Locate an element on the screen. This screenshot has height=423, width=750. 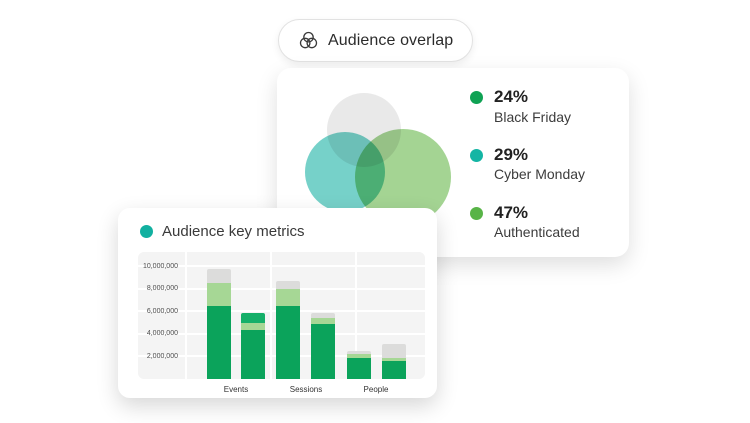
y-axis-tick-label: 10,000,000 is located at coordinates (160, 266).